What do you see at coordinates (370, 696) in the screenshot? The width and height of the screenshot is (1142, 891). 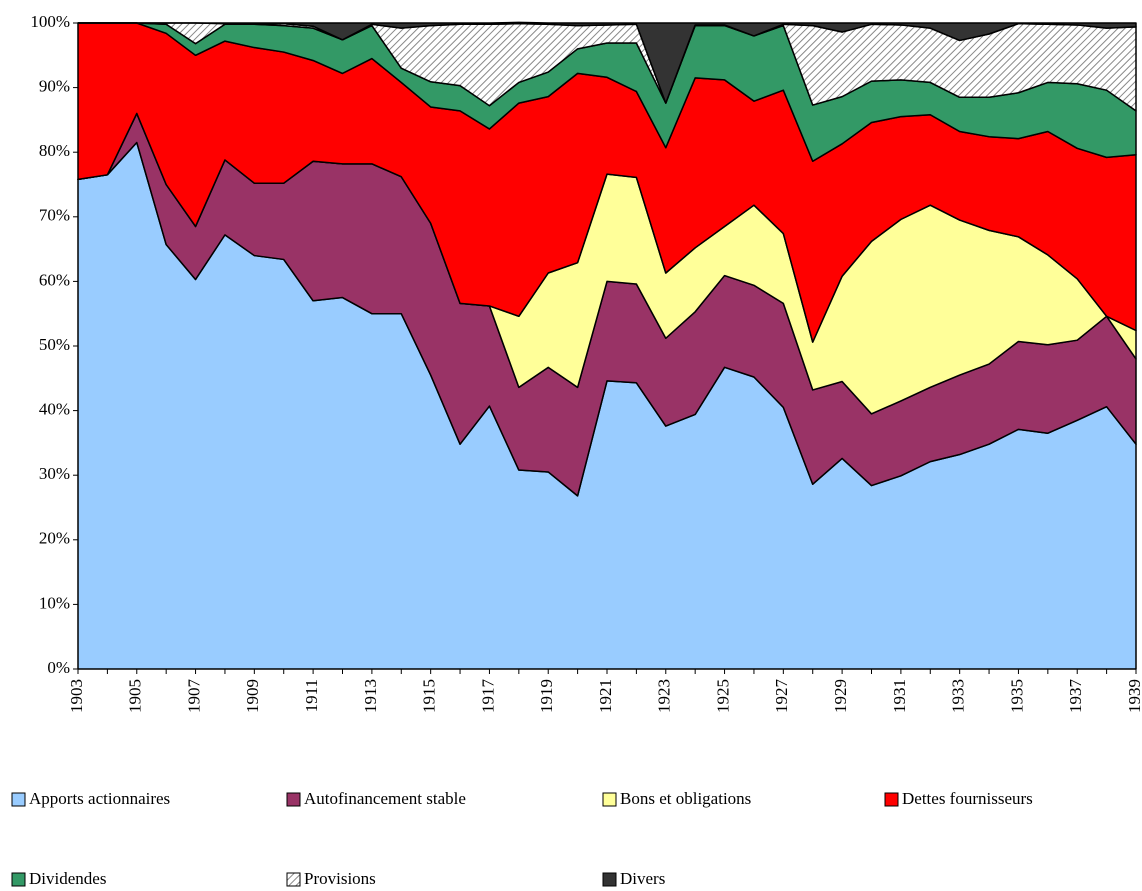 I see `x-tick-label: 1913` at bounding box center [370, 696].